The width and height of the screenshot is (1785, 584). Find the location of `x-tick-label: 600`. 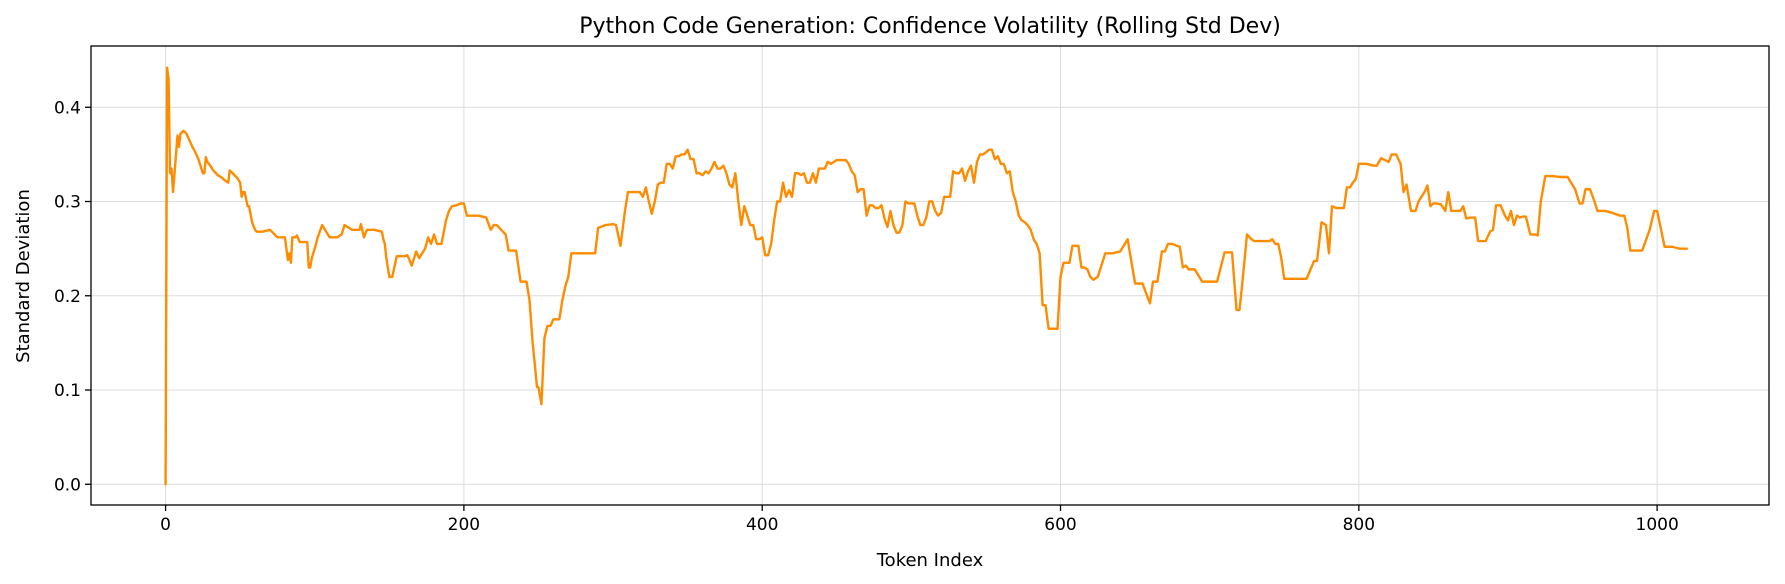

x-tick-label: 600 is located at coordinates (1060, 525).